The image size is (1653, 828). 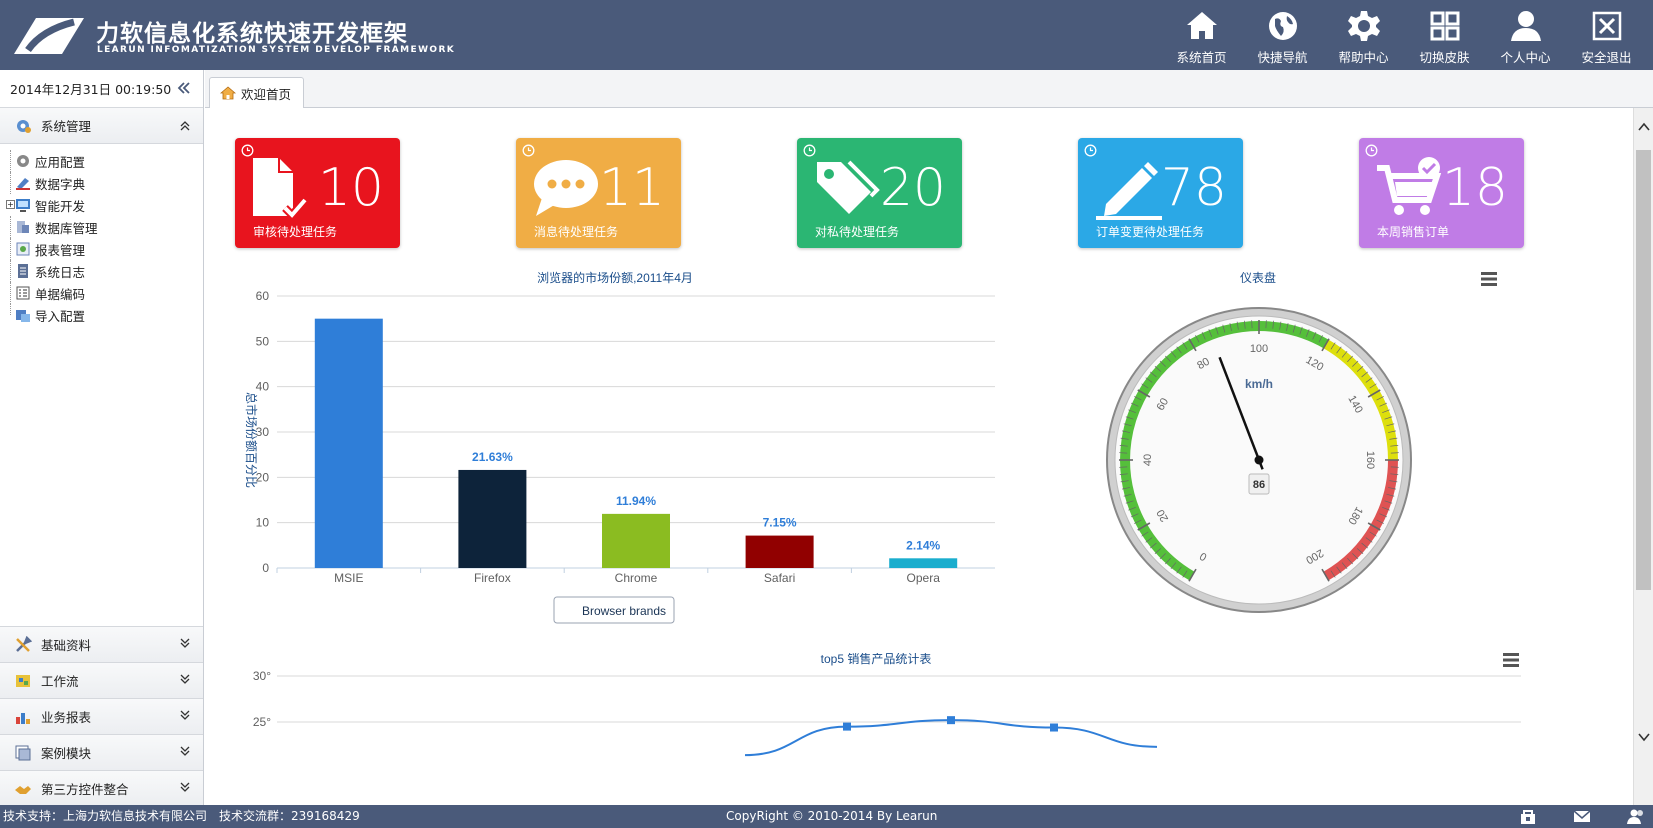 What do you see at coordinates (295, 232) in the screenshot?
I see `tile-label: 审核待处理任务` at bounding box center [295, 232].